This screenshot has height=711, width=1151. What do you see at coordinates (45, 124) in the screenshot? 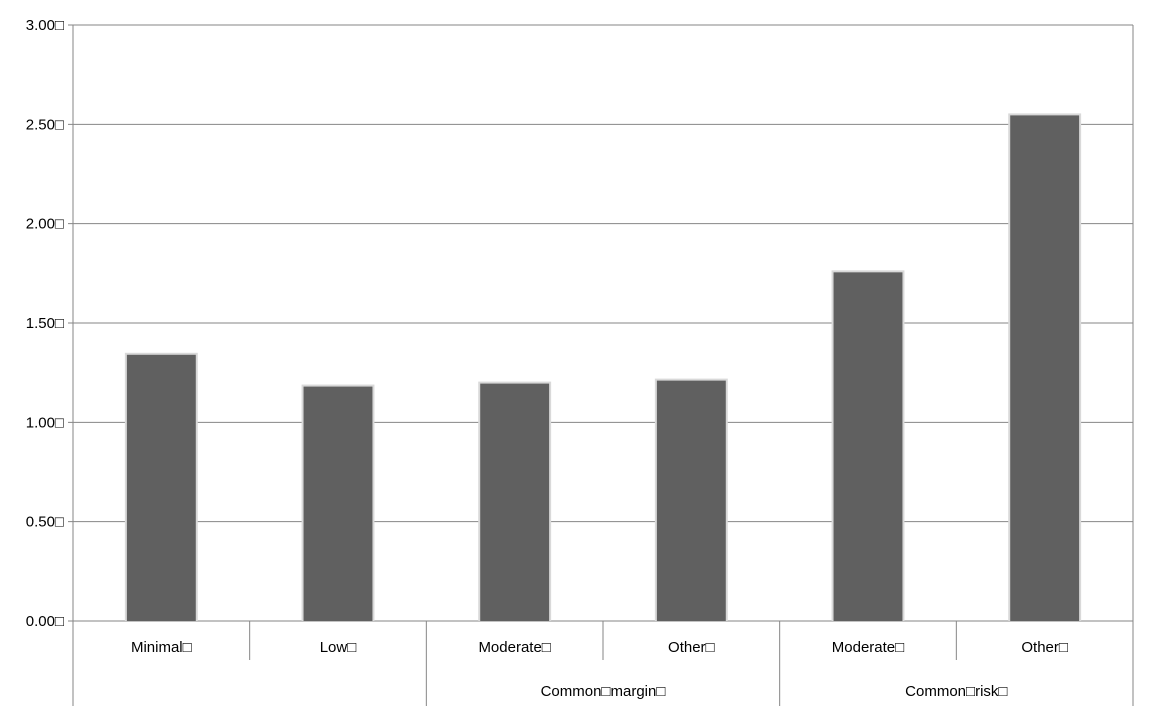
I see `y-tick-label: 2.50□` at bounding box center [45, 124].